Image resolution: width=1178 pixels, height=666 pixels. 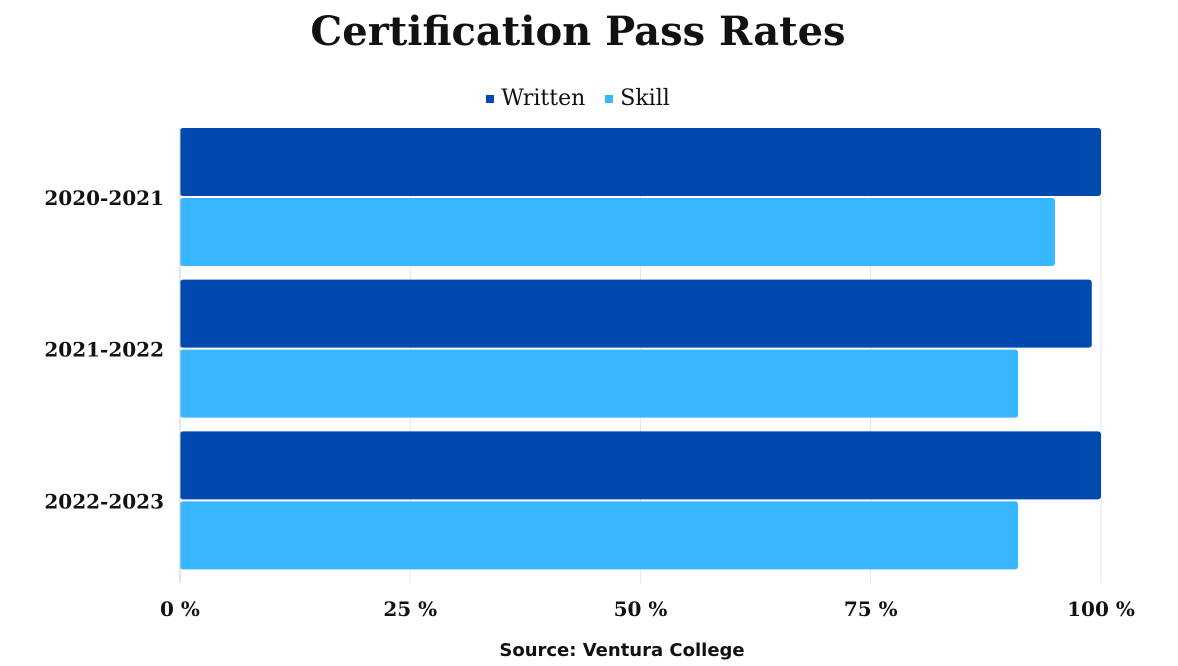 I want to click on category-label-0: 2020-2021, so click(x=104, y=198).